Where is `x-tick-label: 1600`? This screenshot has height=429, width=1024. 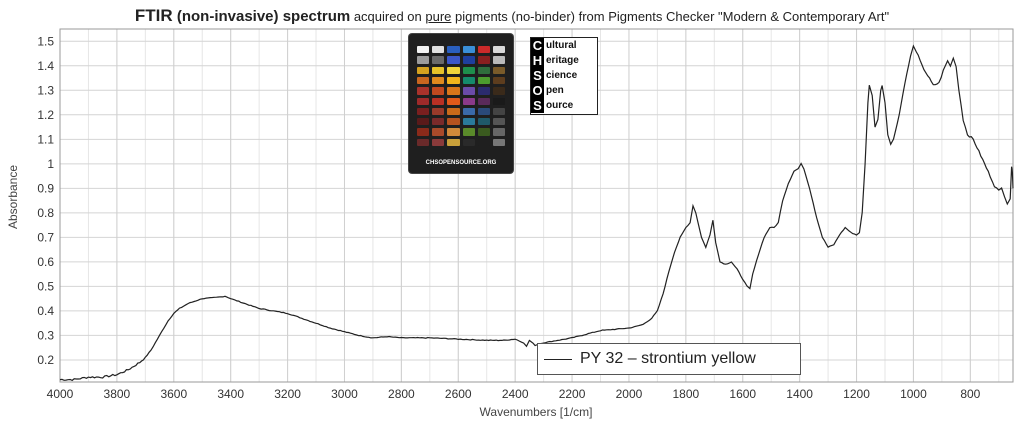 x-tick-label: 1600 is located at coordinates (742, 394).